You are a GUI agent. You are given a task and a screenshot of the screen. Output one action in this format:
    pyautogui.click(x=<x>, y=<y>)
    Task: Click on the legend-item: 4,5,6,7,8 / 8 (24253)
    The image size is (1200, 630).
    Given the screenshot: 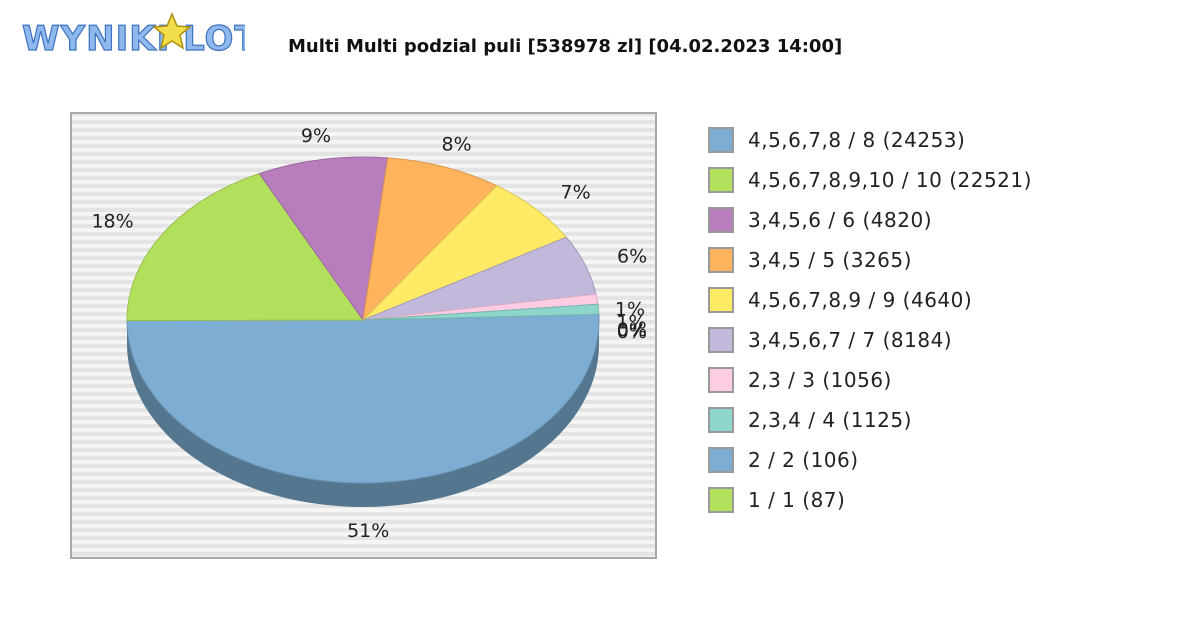 What is the action you would take?
    pyautogui.click(x=870, y=140)
    